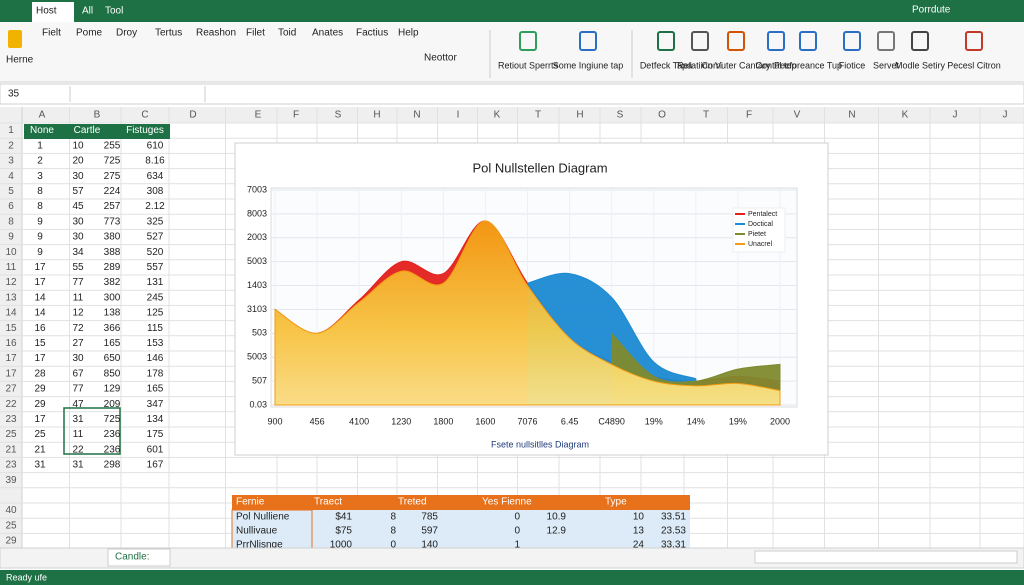  What do you see at coordinates (87, 130) in the screenshot?
I see `table-header: Cartle` at bounding box center [87, 130].